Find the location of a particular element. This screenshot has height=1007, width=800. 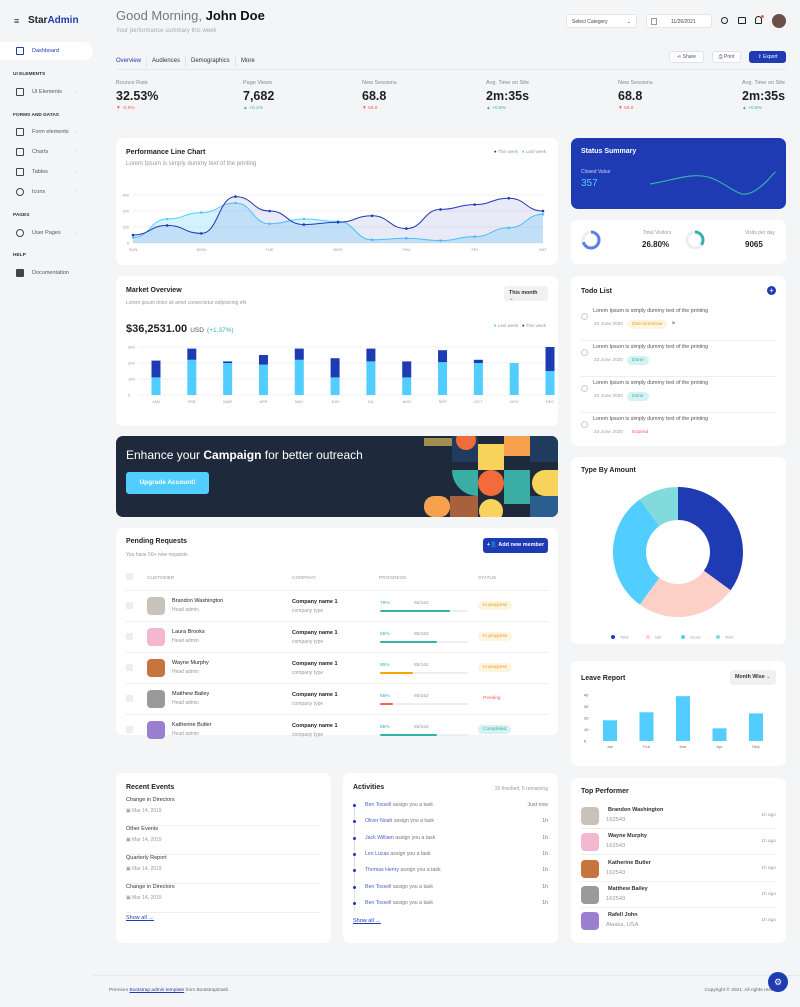

progress-percent: 79% is located at coordinates (385, 603).